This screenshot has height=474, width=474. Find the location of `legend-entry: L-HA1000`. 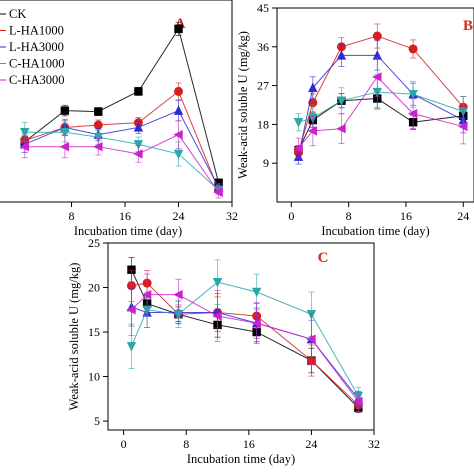

legend-entry: L-HA1000 is located at coordinates (36, 31).